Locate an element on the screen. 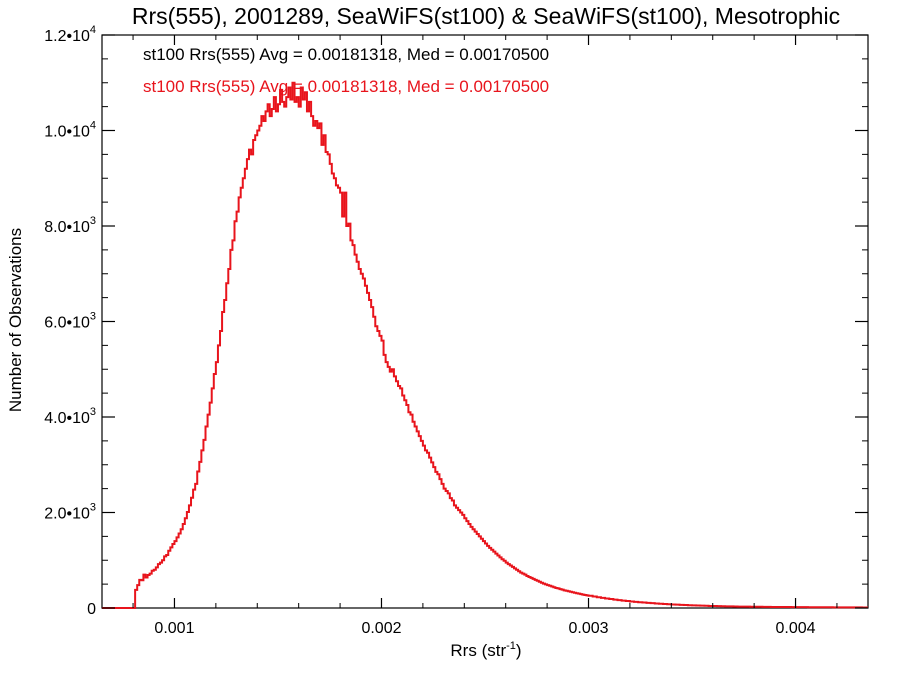 Image resolution: width=900 pixels, height=675 pixels. y-tick-label: 1.2•104 is located at coordinates (70, 34).